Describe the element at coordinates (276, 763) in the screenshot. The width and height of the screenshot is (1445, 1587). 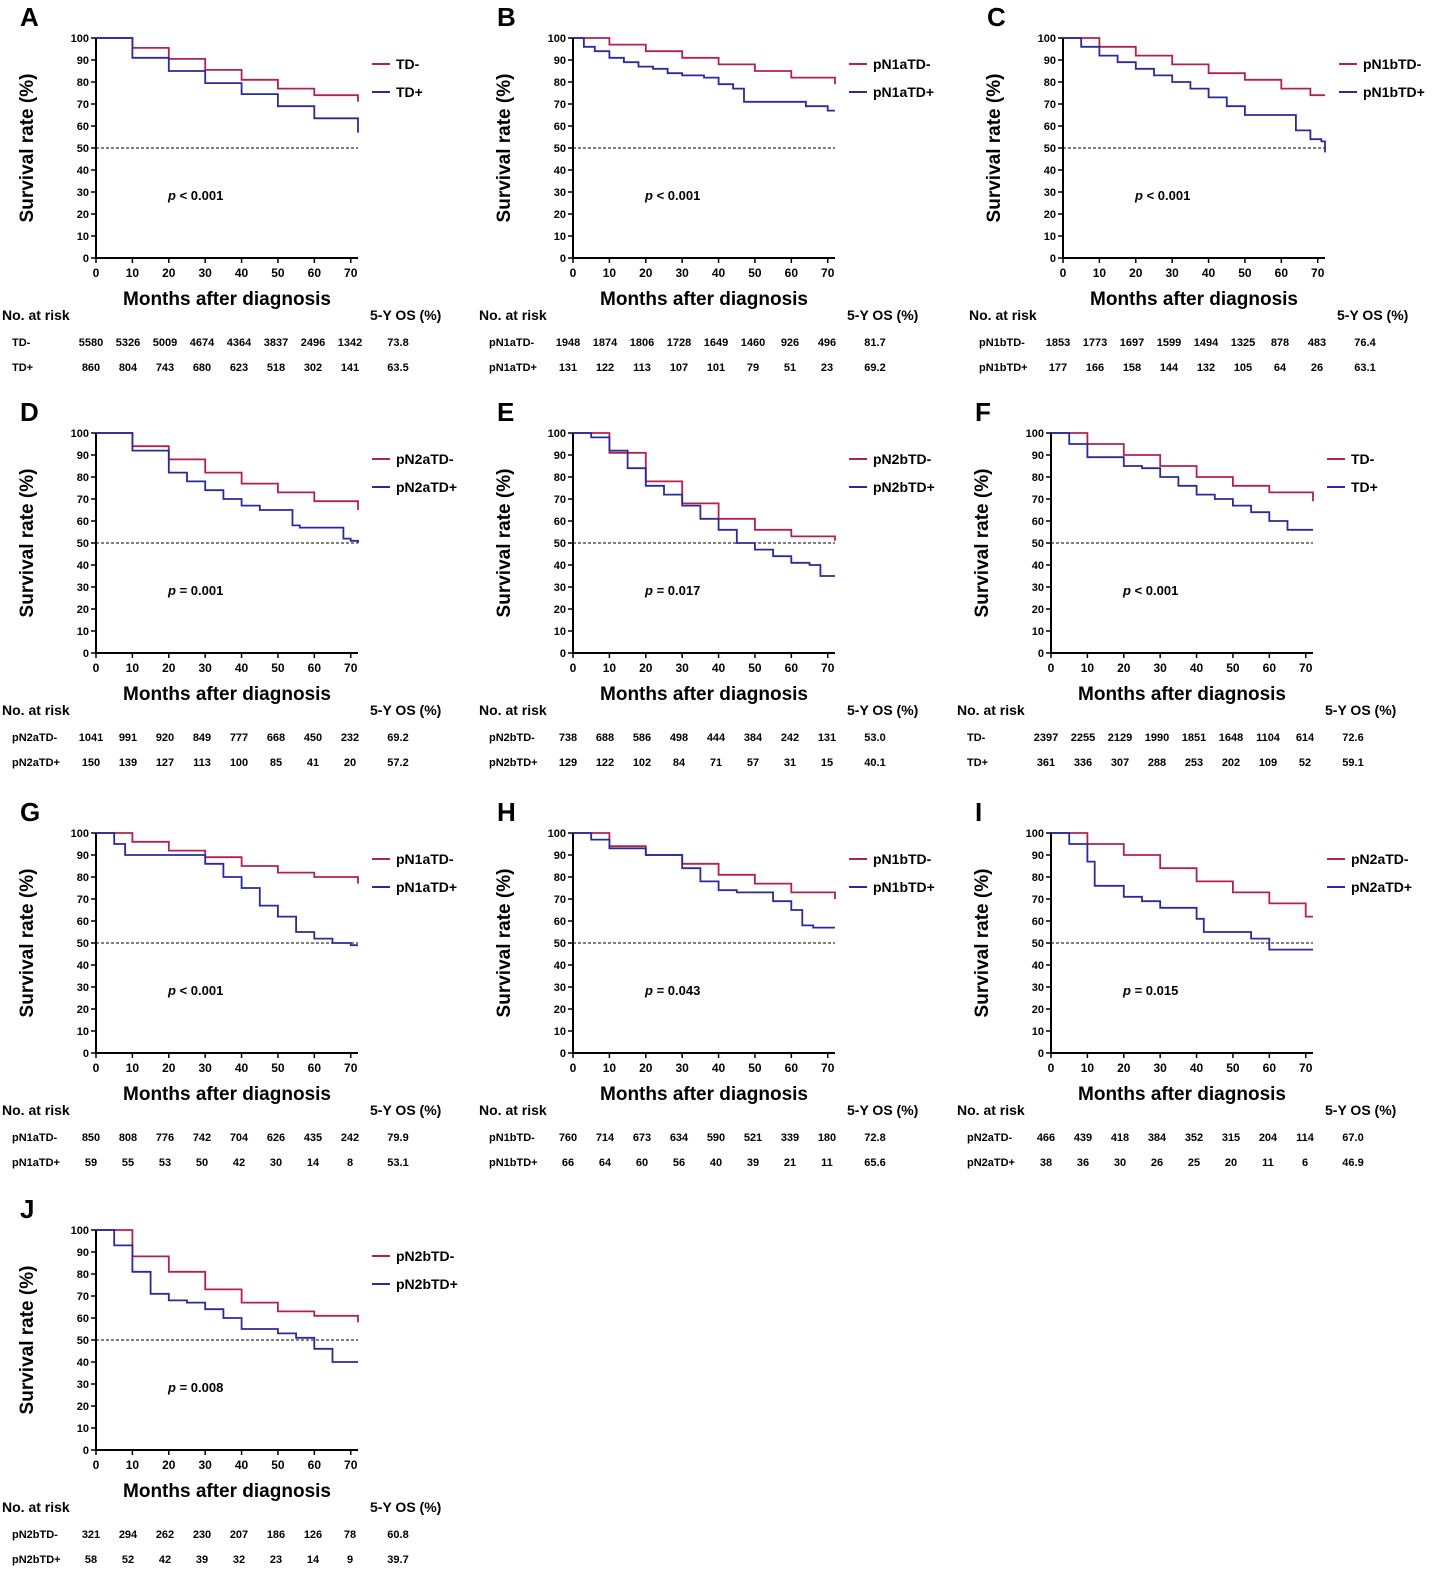
I see `risk-value: 85` at that location.